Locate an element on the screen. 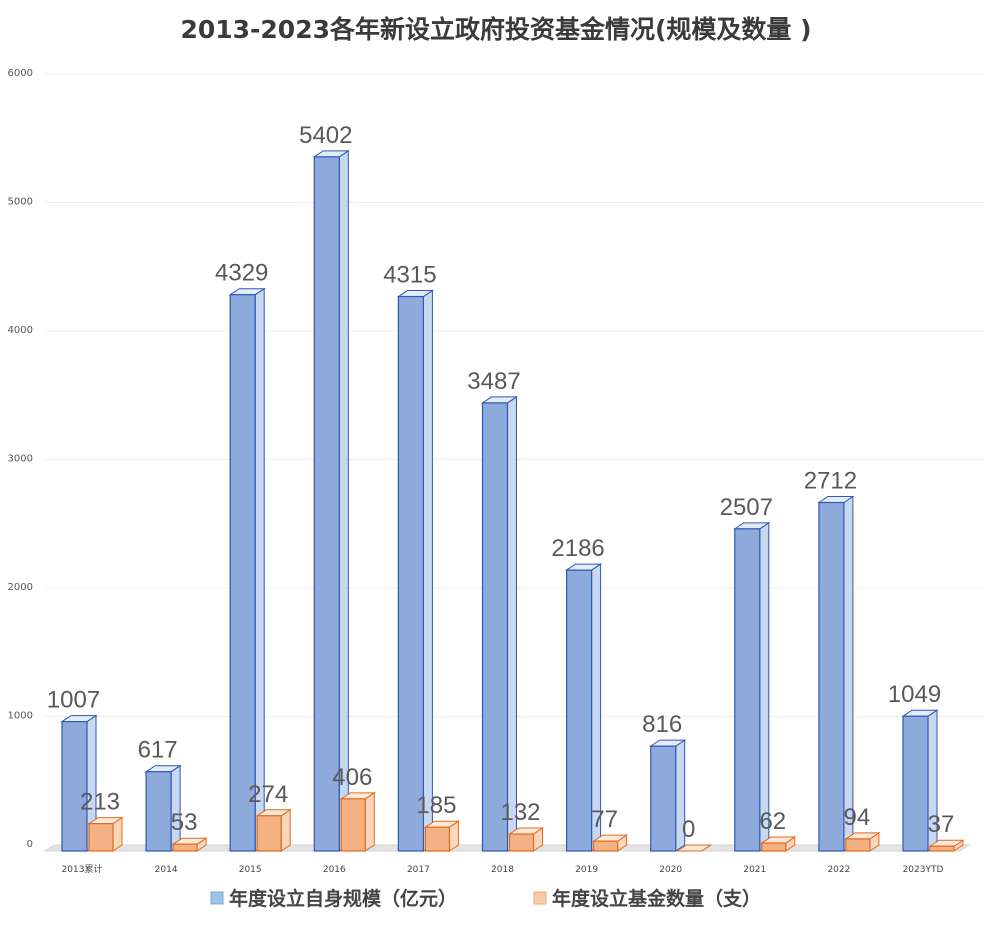  y-tick-label: 1000 is located at coordinates (20, 716).